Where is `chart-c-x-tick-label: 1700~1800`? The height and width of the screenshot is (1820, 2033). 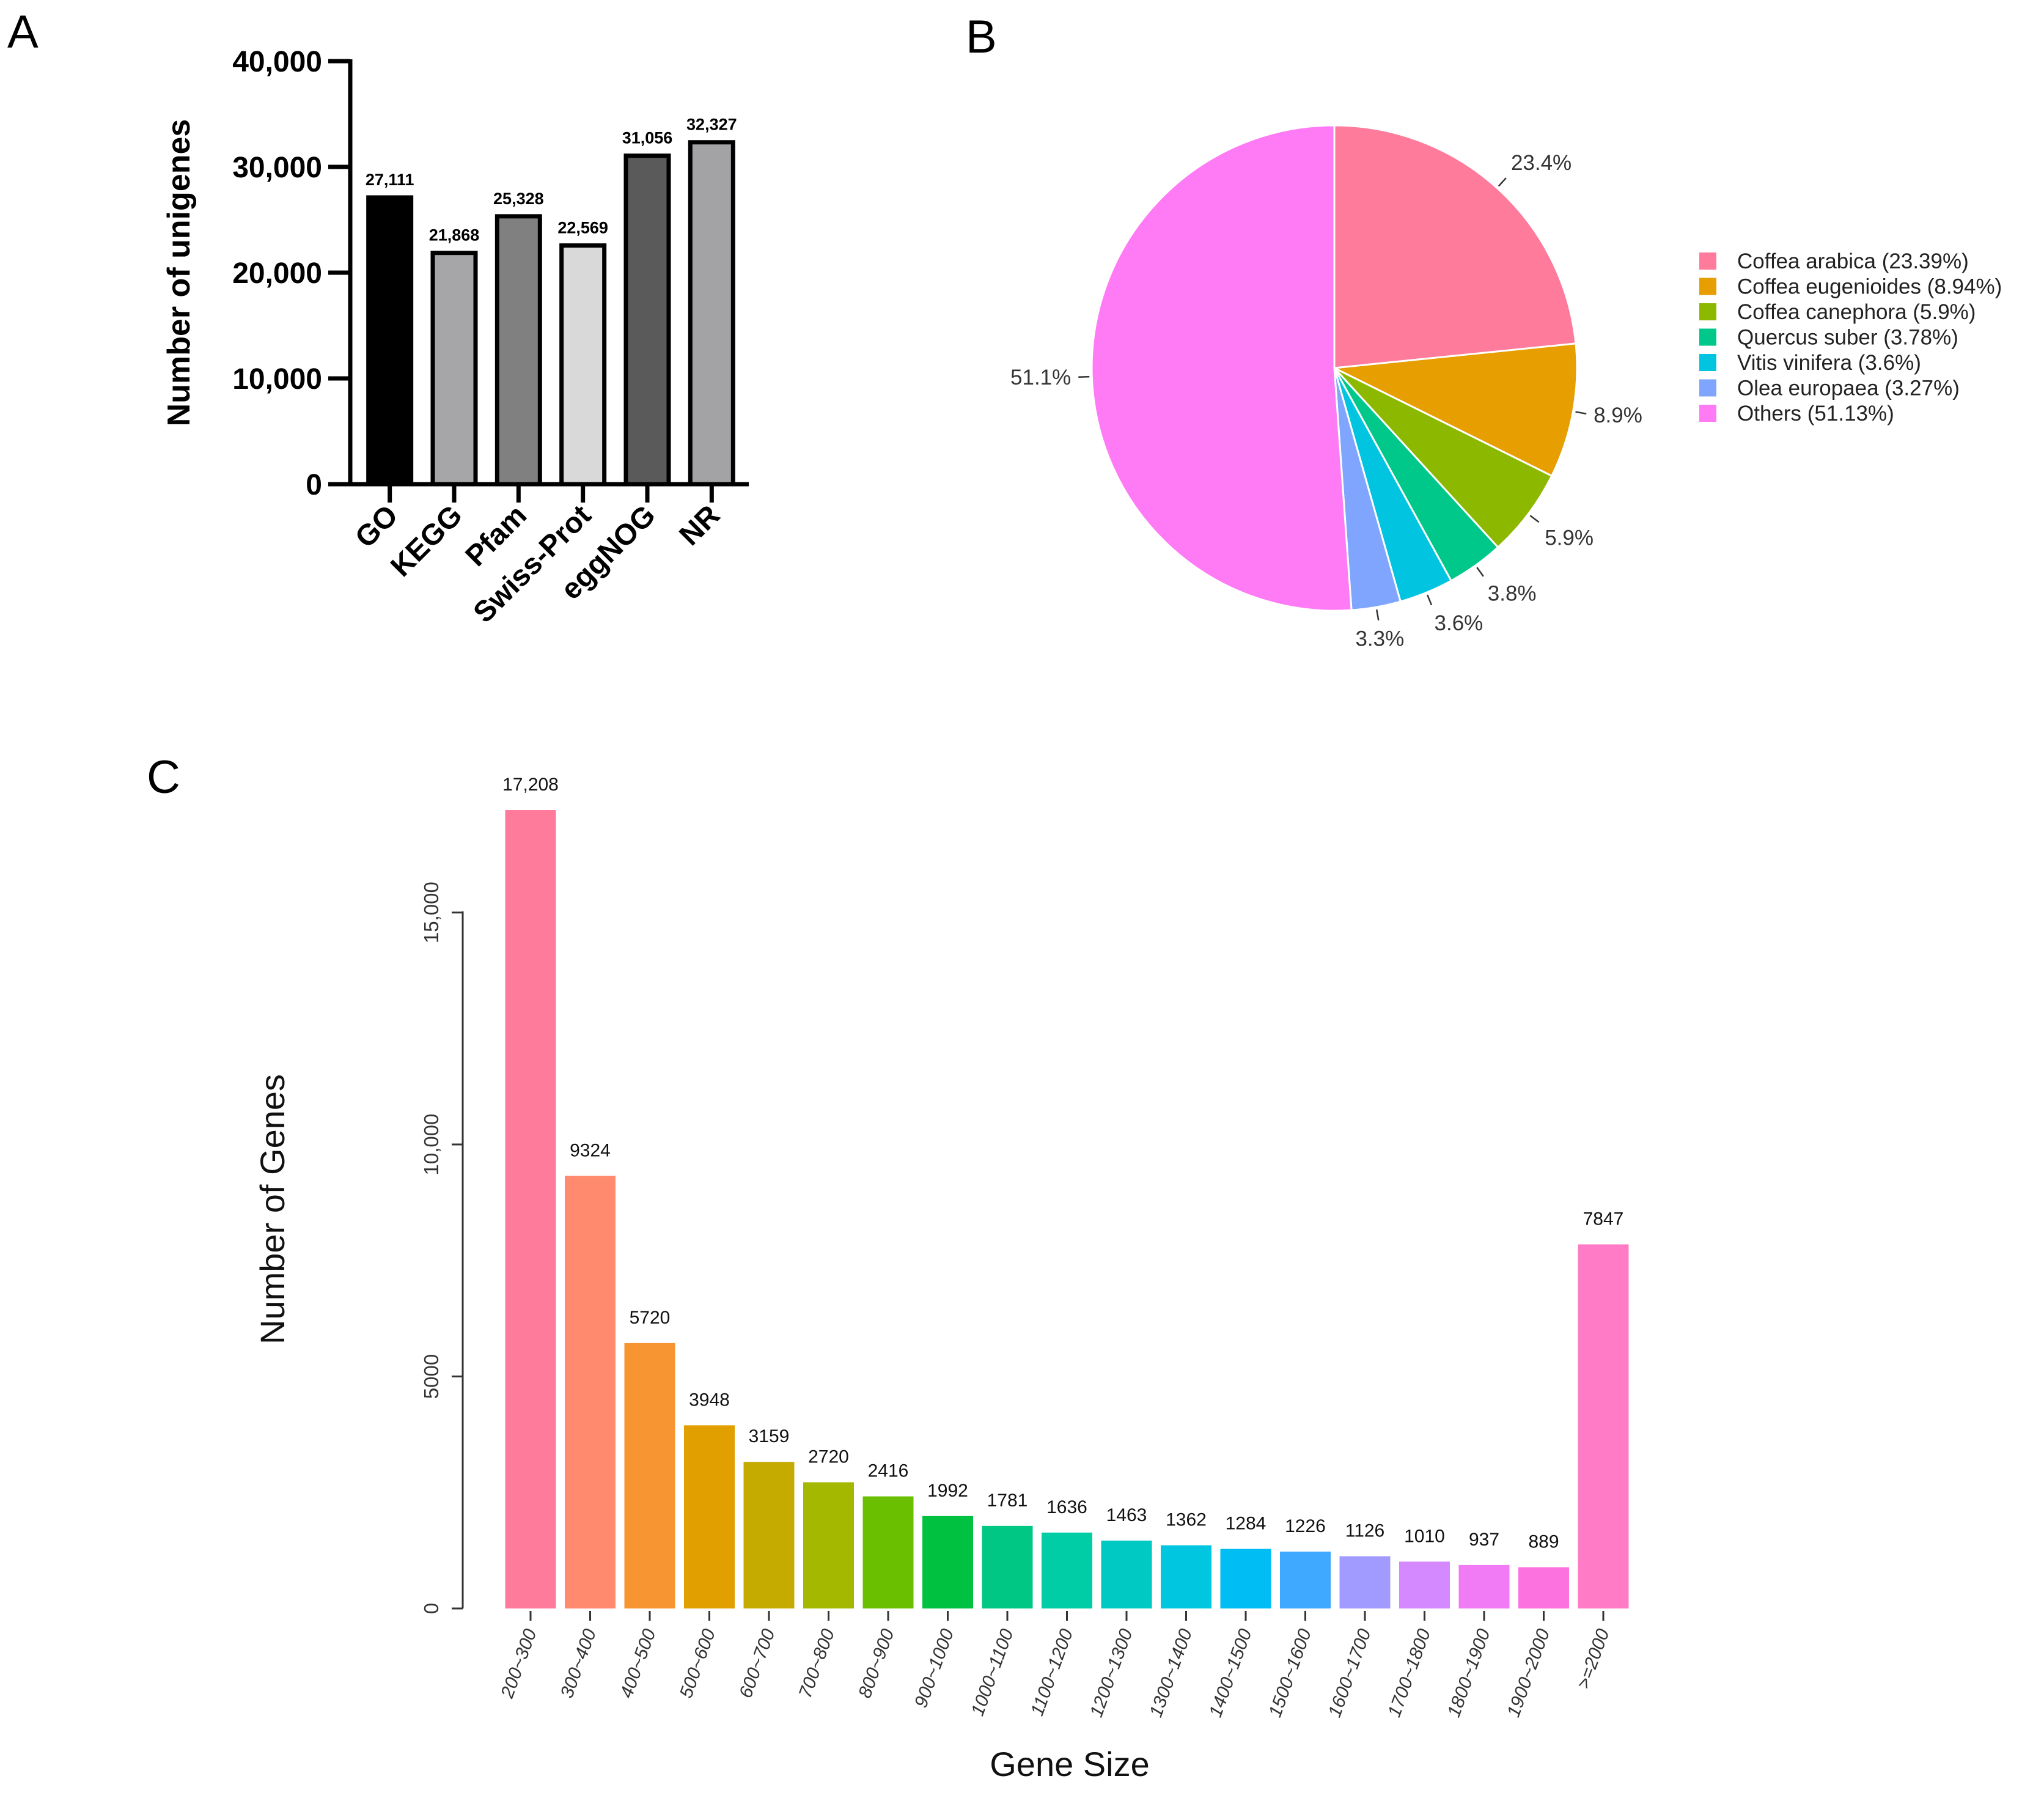
chart-c-x-tick-label: 1700~1800 is located at coordinates (1409, 1673).